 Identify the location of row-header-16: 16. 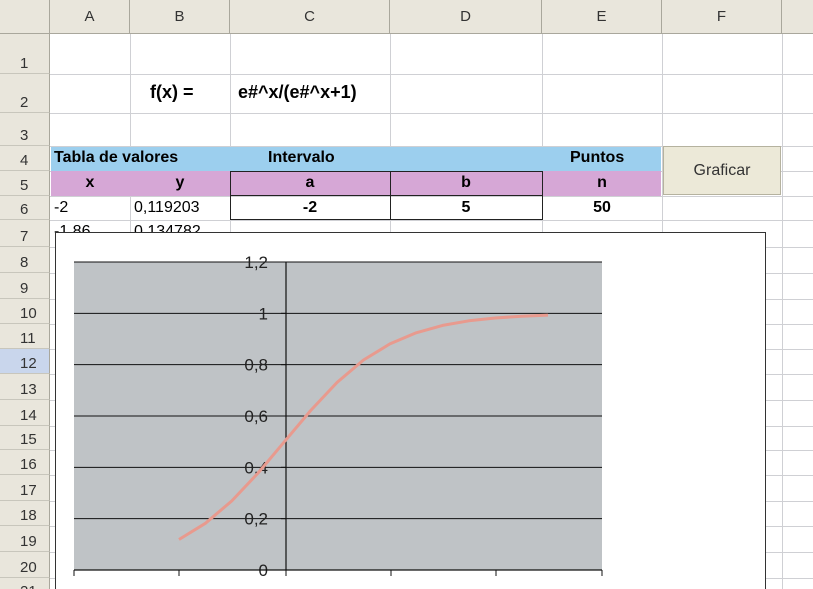
(25, 462).